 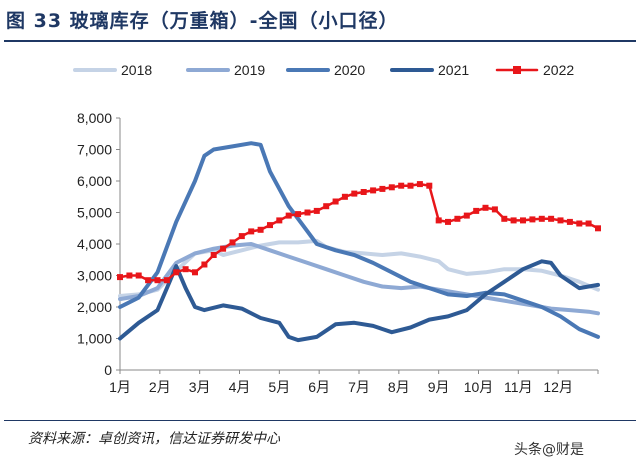 What do you see at coordinates (558, 70) in the screenshot?
I see `legend-label-2022: 2022` at bounding box center [558, 70].